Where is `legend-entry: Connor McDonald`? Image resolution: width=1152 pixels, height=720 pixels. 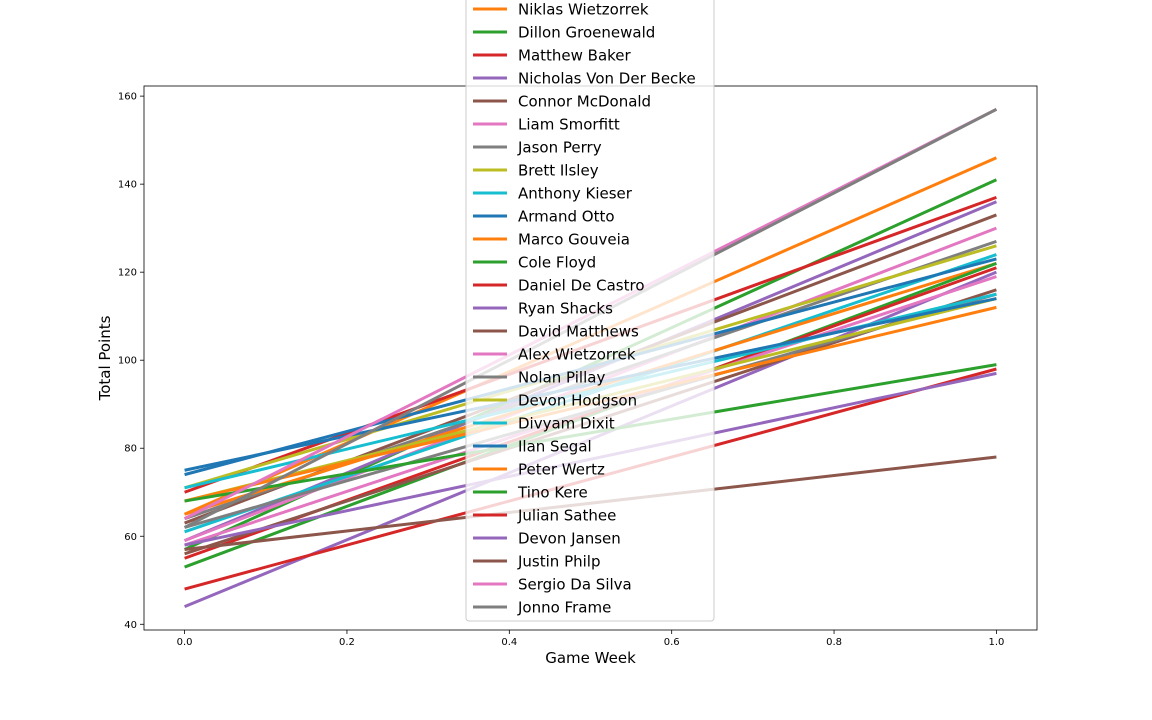 legend-entry: Connor McDonald is located at coordinates (584, 102).